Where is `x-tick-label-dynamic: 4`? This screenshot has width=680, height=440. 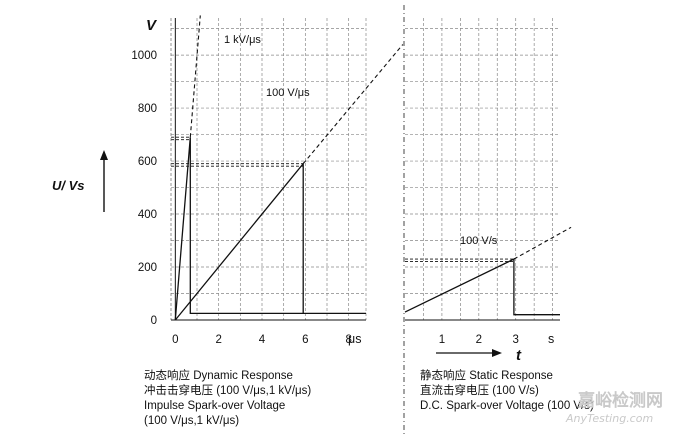
x-tick-label-dynamic: 4 is located at coordinates (262, 340).